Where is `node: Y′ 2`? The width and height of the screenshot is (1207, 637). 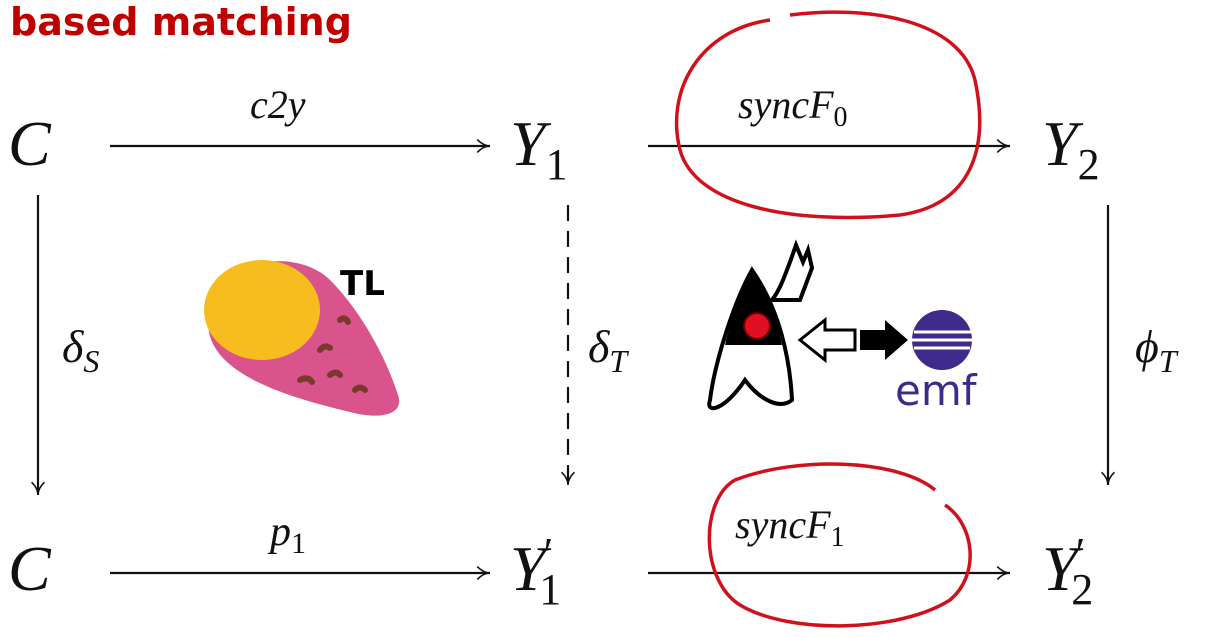
node: Y′ 2 is located at coordinates (1067, 571).